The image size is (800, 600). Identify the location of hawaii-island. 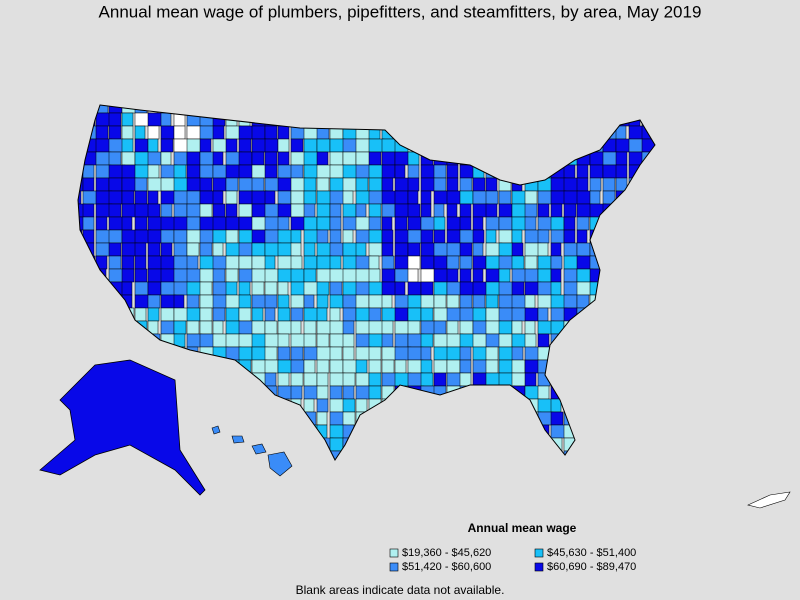
(280, 464).